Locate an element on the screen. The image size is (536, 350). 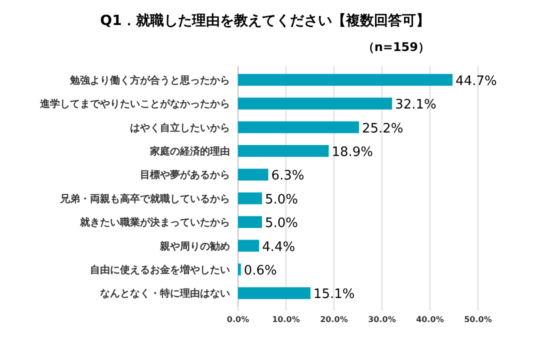
data-label: 44.7% is located at coordinates (476, 81).